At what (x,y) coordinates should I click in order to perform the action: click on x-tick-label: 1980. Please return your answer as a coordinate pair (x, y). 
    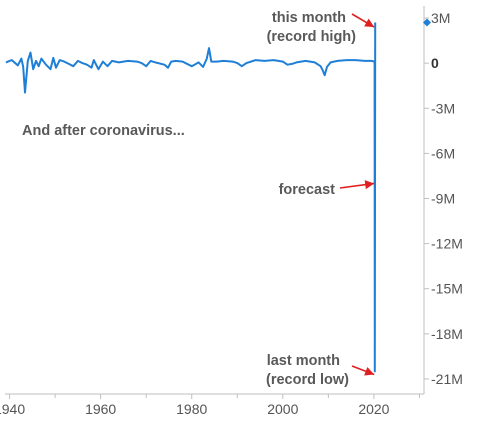
    Looking at the image, I should click on (191, 409).